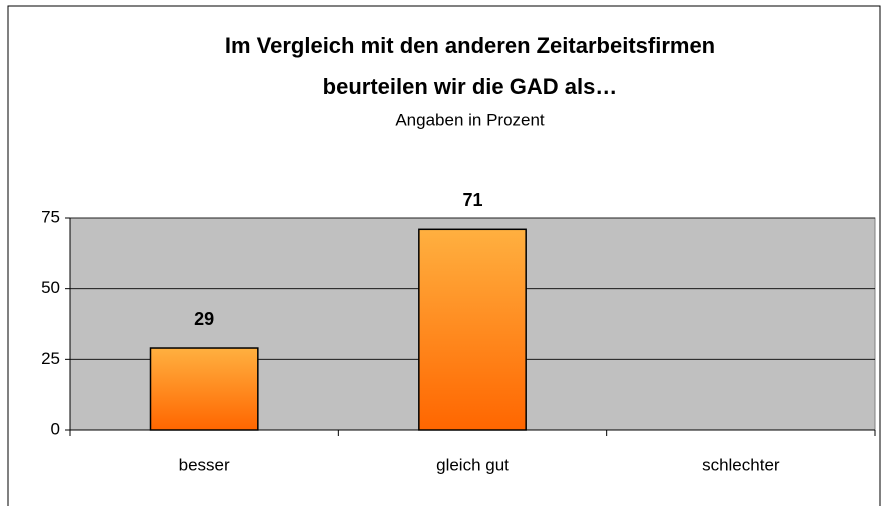 This screenshot has width=884, height=506. What do you see at coordinates (204, 464) in the screenshot?
I see `x-tick-label: besser` at bounding box center [204, 464].